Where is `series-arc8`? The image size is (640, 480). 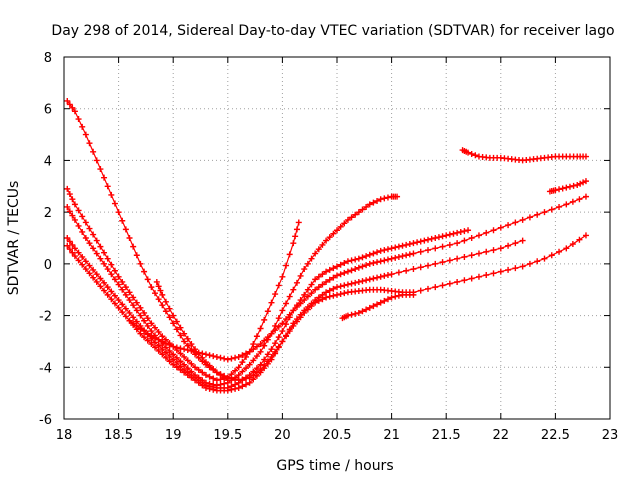
series-arc8 is located at coordinates (378, 306).